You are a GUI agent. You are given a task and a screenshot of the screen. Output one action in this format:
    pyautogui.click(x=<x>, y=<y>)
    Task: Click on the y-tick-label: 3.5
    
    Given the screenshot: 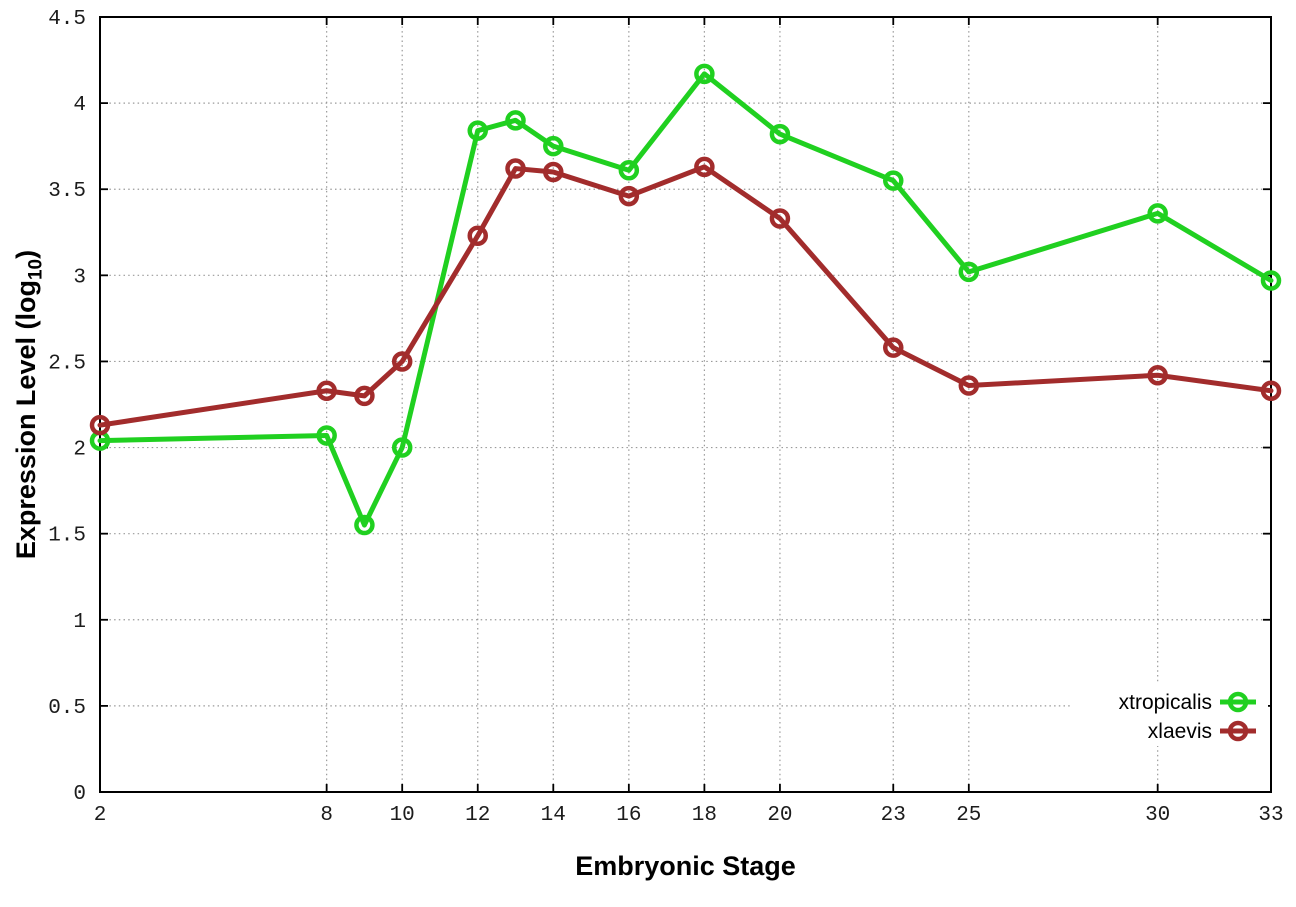 What is the action you would take?
    pyautogui.click(x=67, y=191)
    